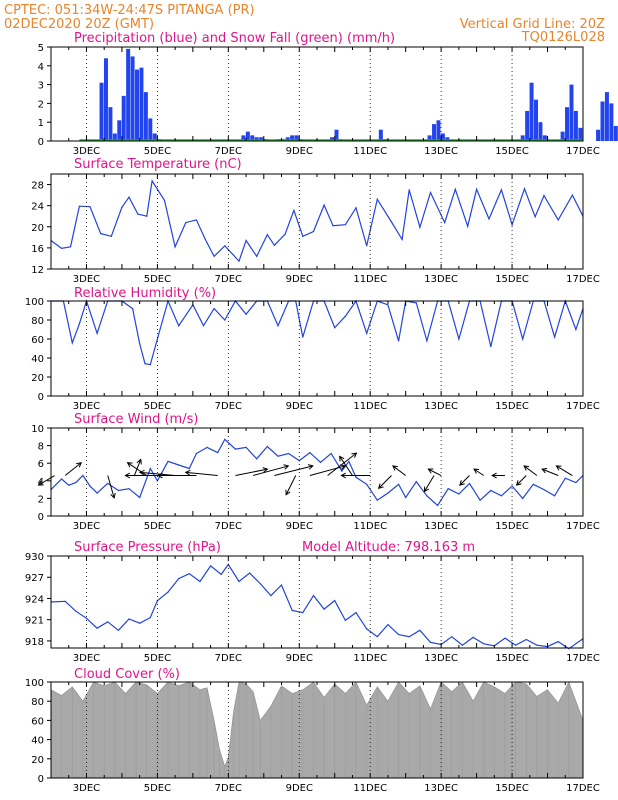  What do you see at coordinates (388, 547) in the screenshot?
I see `panel-subtitle: Model Altitude: 798.163 m` at bounding box center [388, 547].